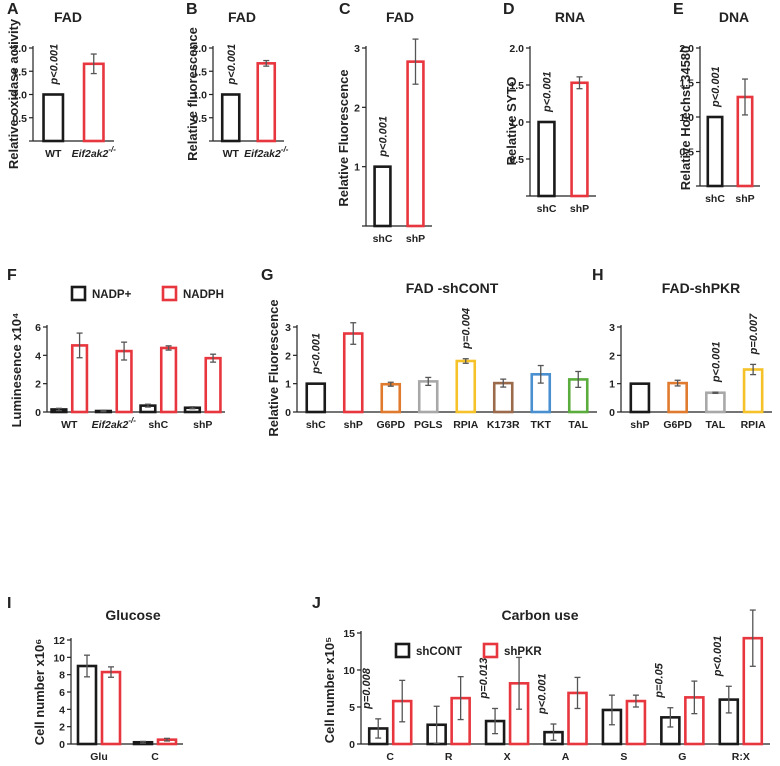 The image size is (780, 766). I want to click on x-tick-label-i: C, so click(155, 757).